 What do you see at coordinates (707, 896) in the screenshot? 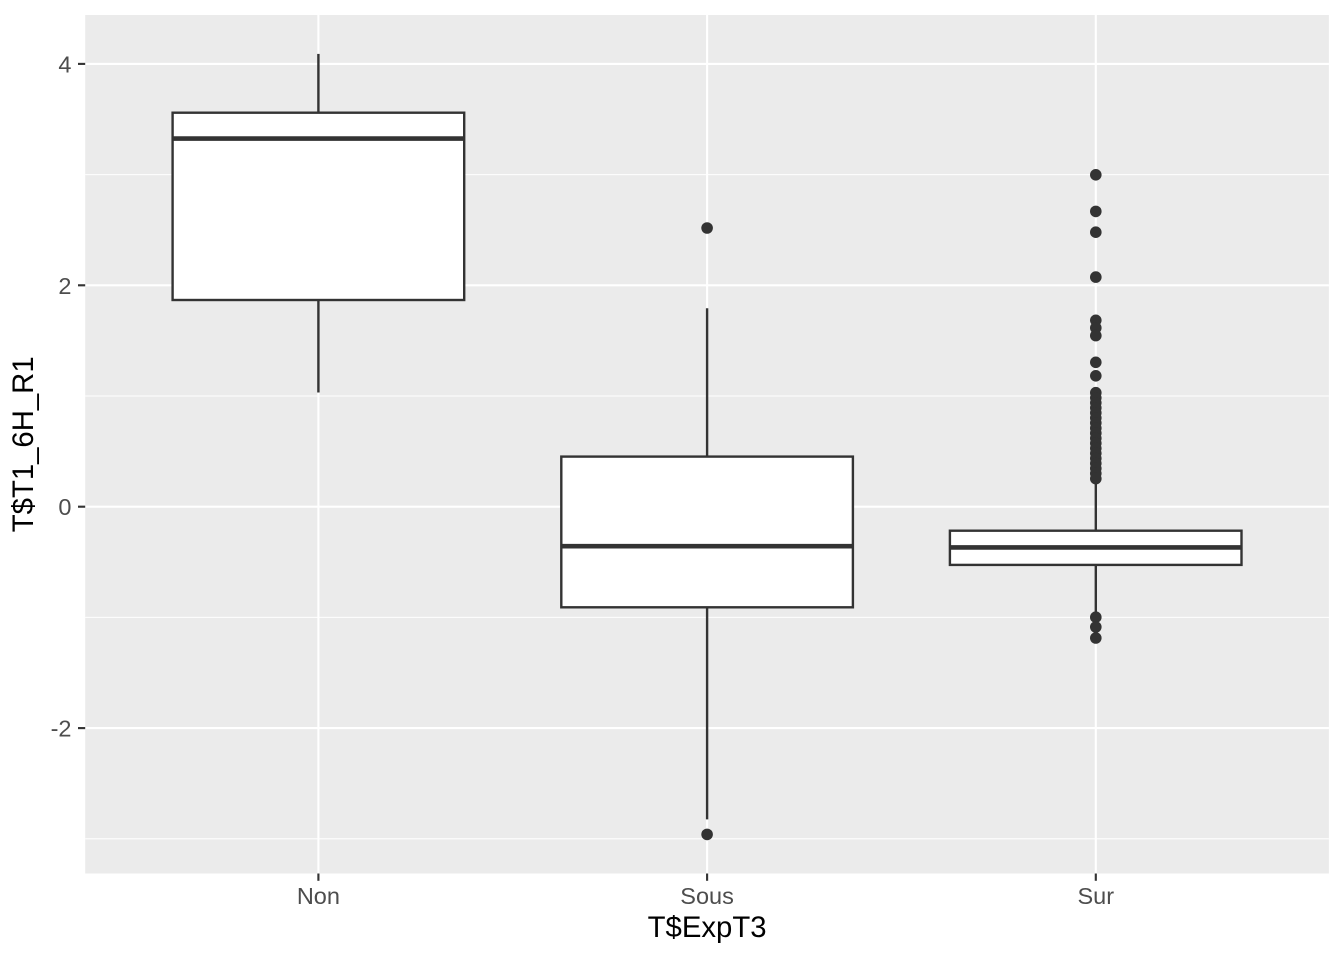
I see `svg-text: Sous` at bounding box center [707, 896].